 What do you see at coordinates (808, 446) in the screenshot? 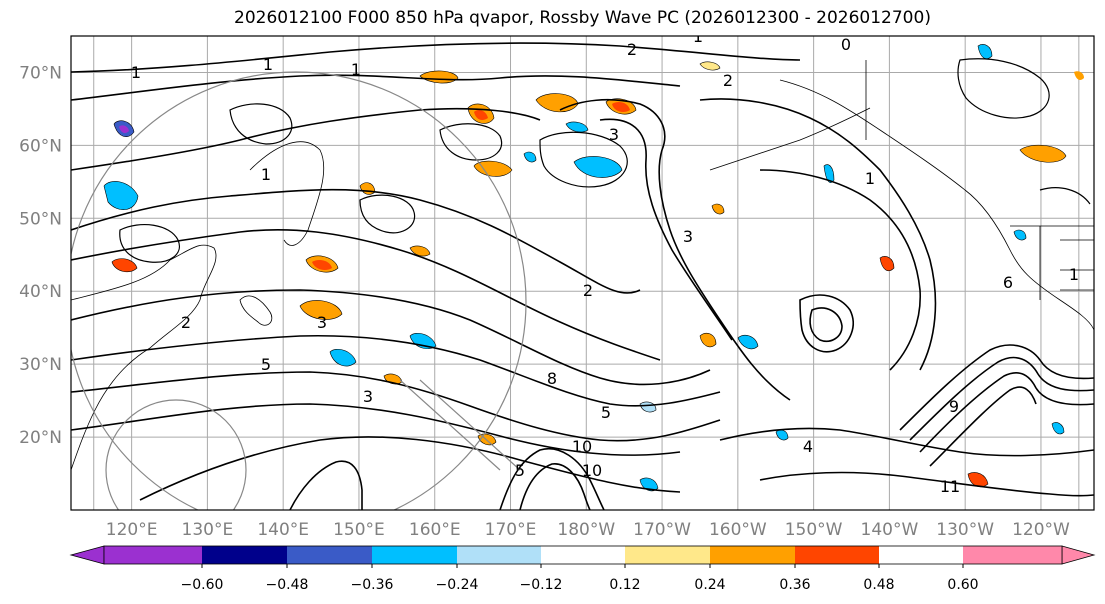
I see `contour-value-label: 4` at bounding box center [808, 446].